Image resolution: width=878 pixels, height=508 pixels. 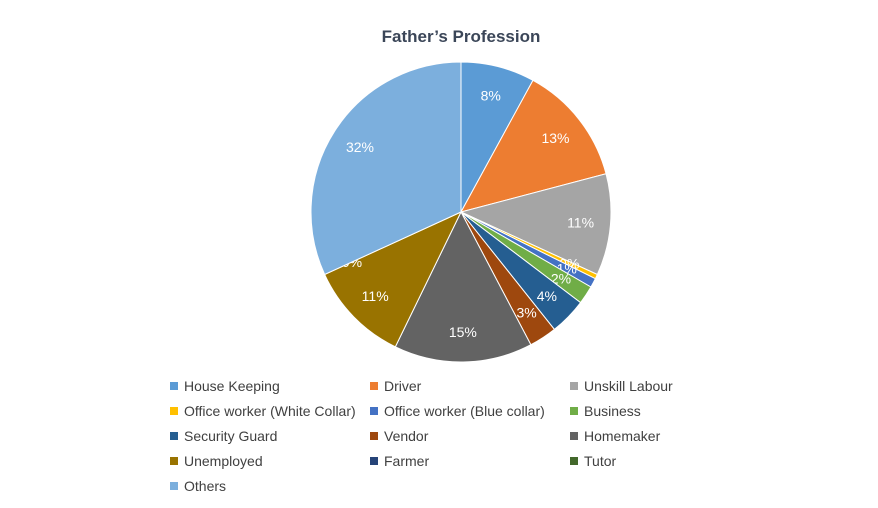 What do you see at coordinates (270, 485) in the screenshot?
I see `legend-item-others: Others` at bounding box center [270, 485].